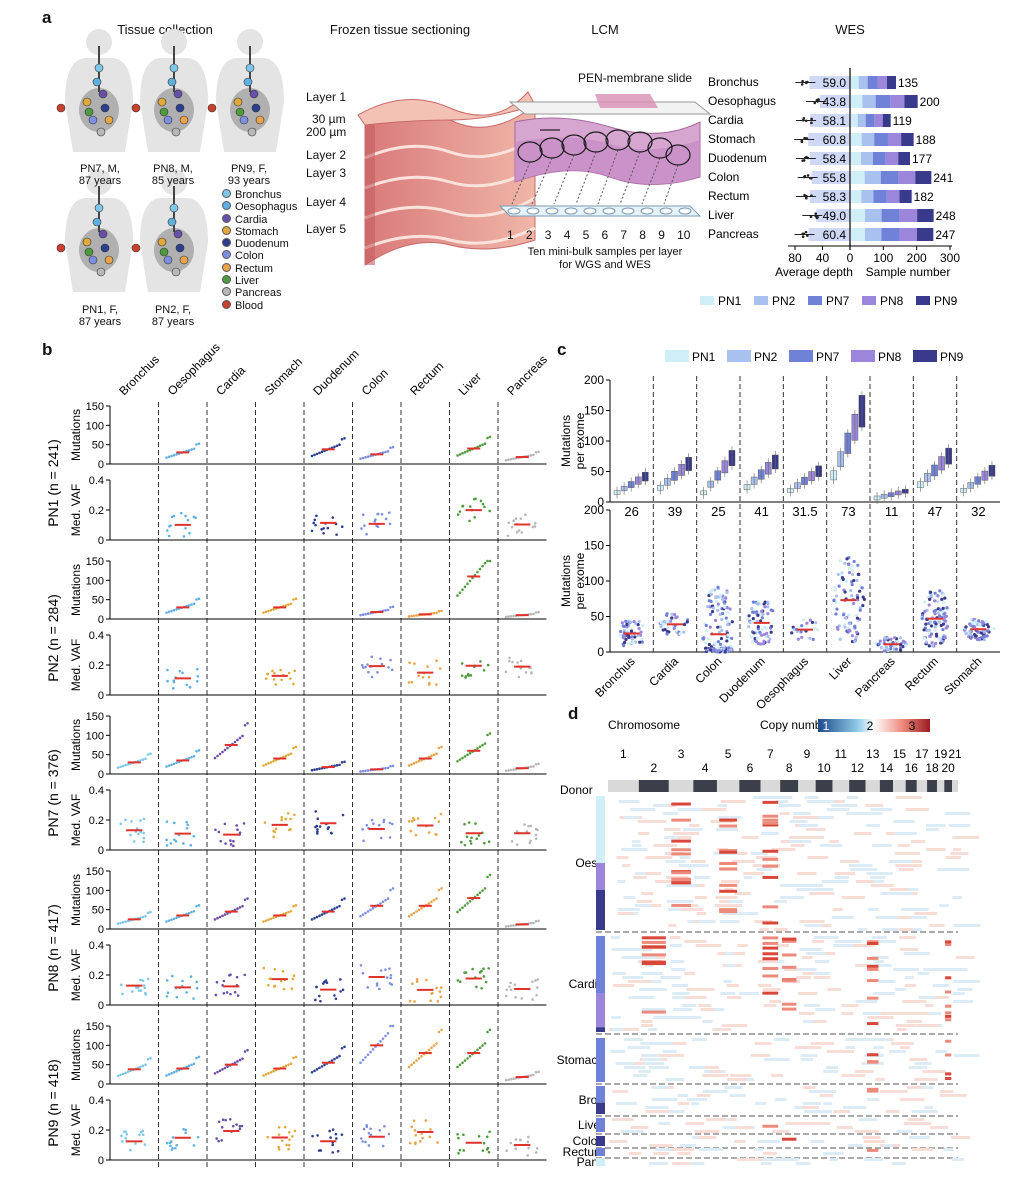 Image resolution: width=1014 pixels, height=1202 pixels. Describe the element at coordinates (917, 258) in the screenshot. I see `wes-sample-tick-label: 200` at that location.